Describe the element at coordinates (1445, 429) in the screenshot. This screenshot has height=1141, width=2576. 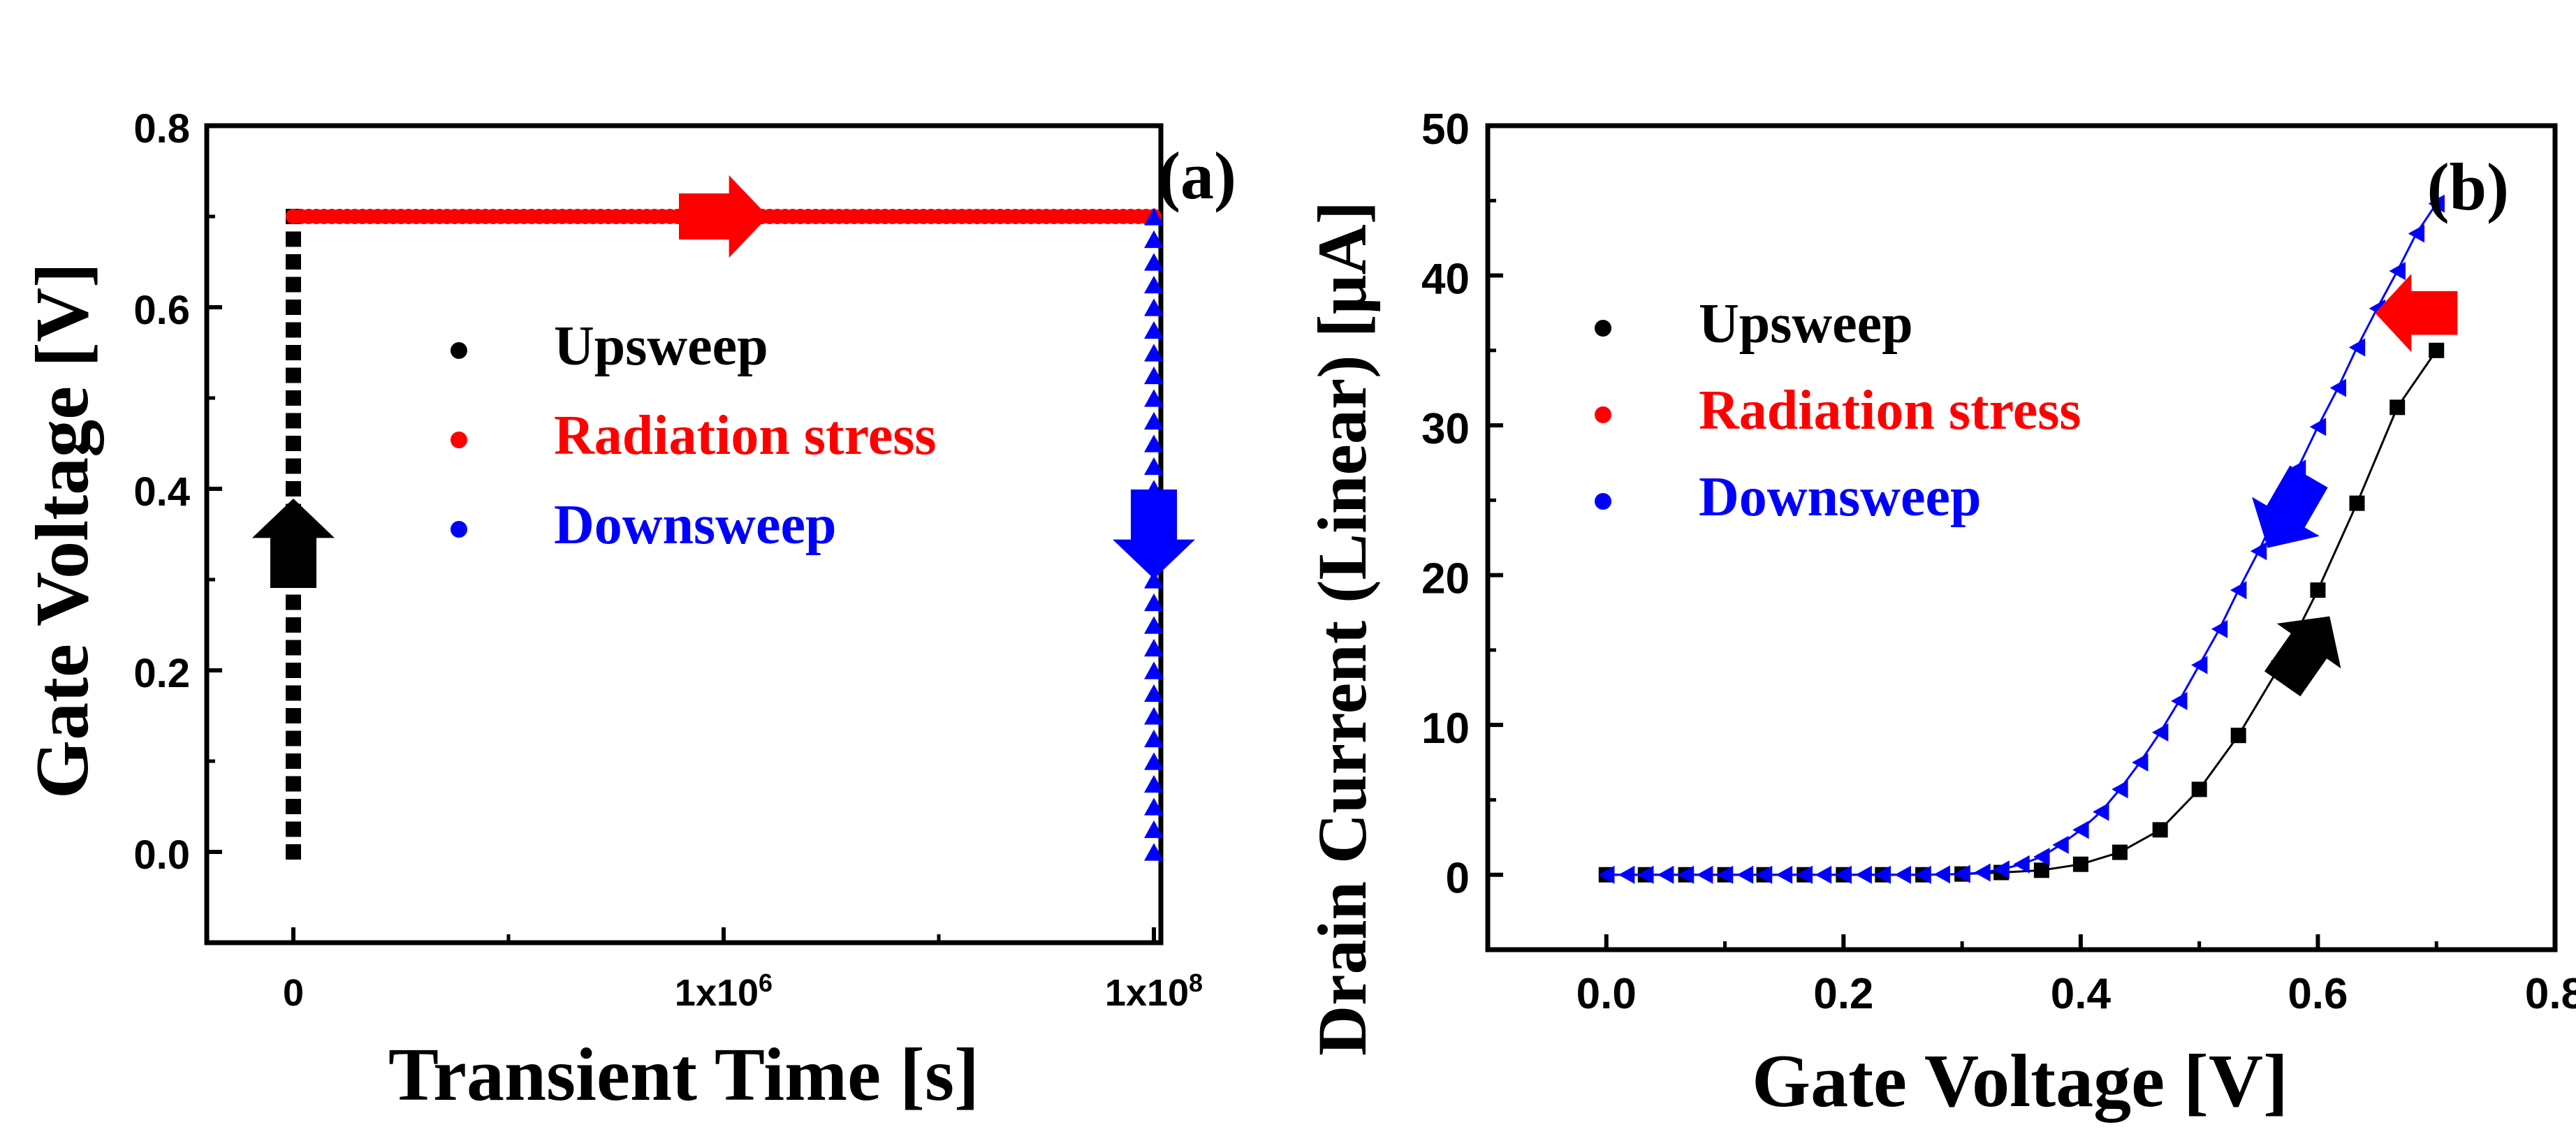
I see `panel-b-ytick-label: 30` at that location.